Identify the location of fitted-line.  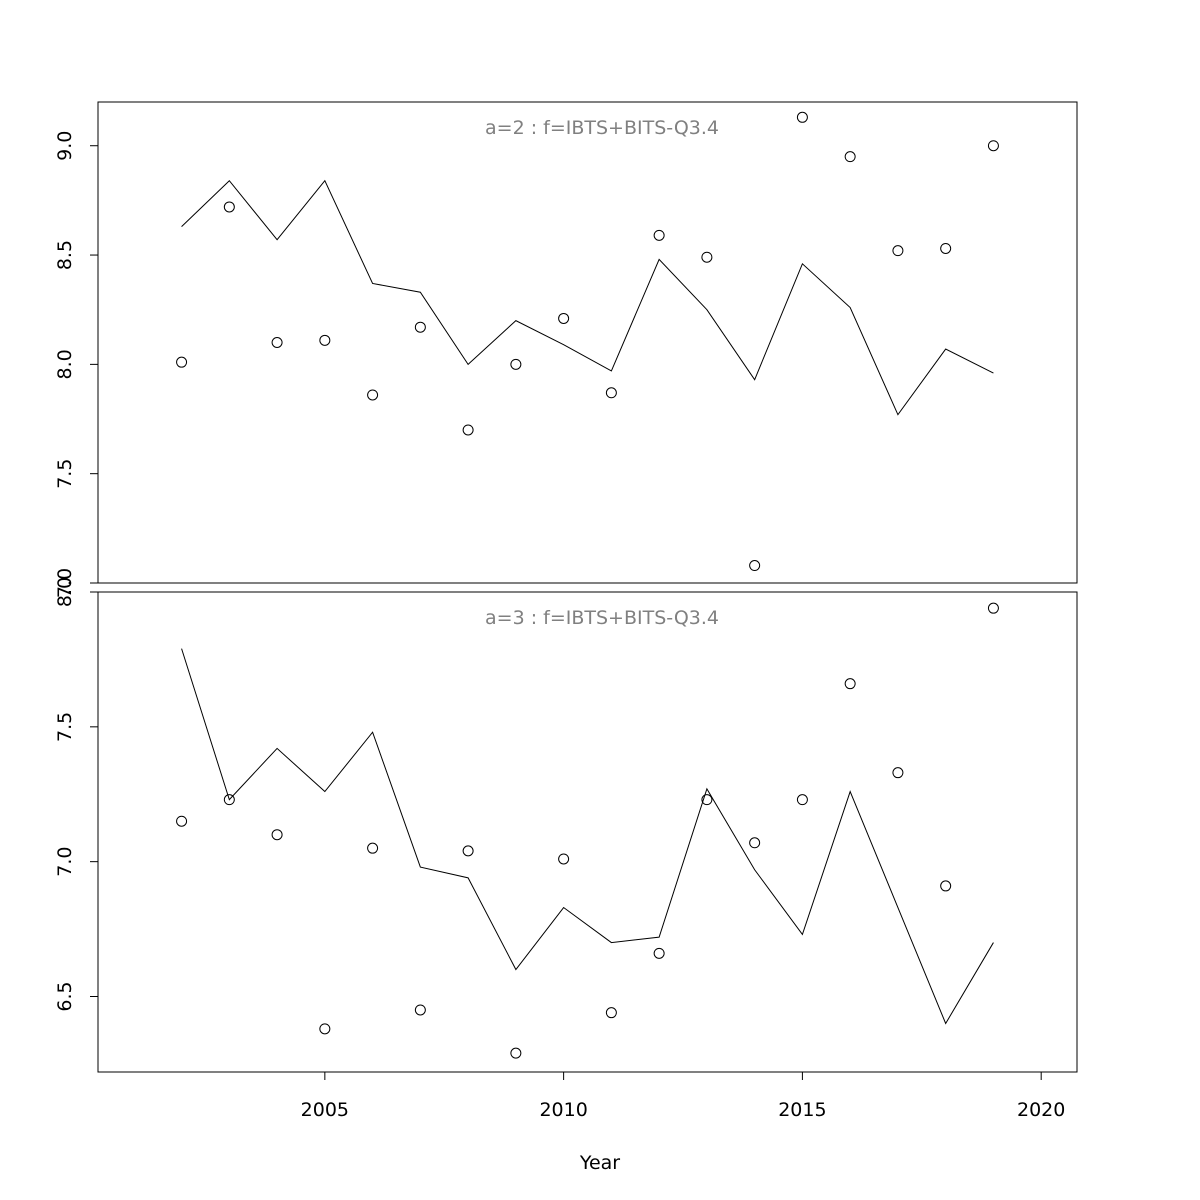
(587, 297).